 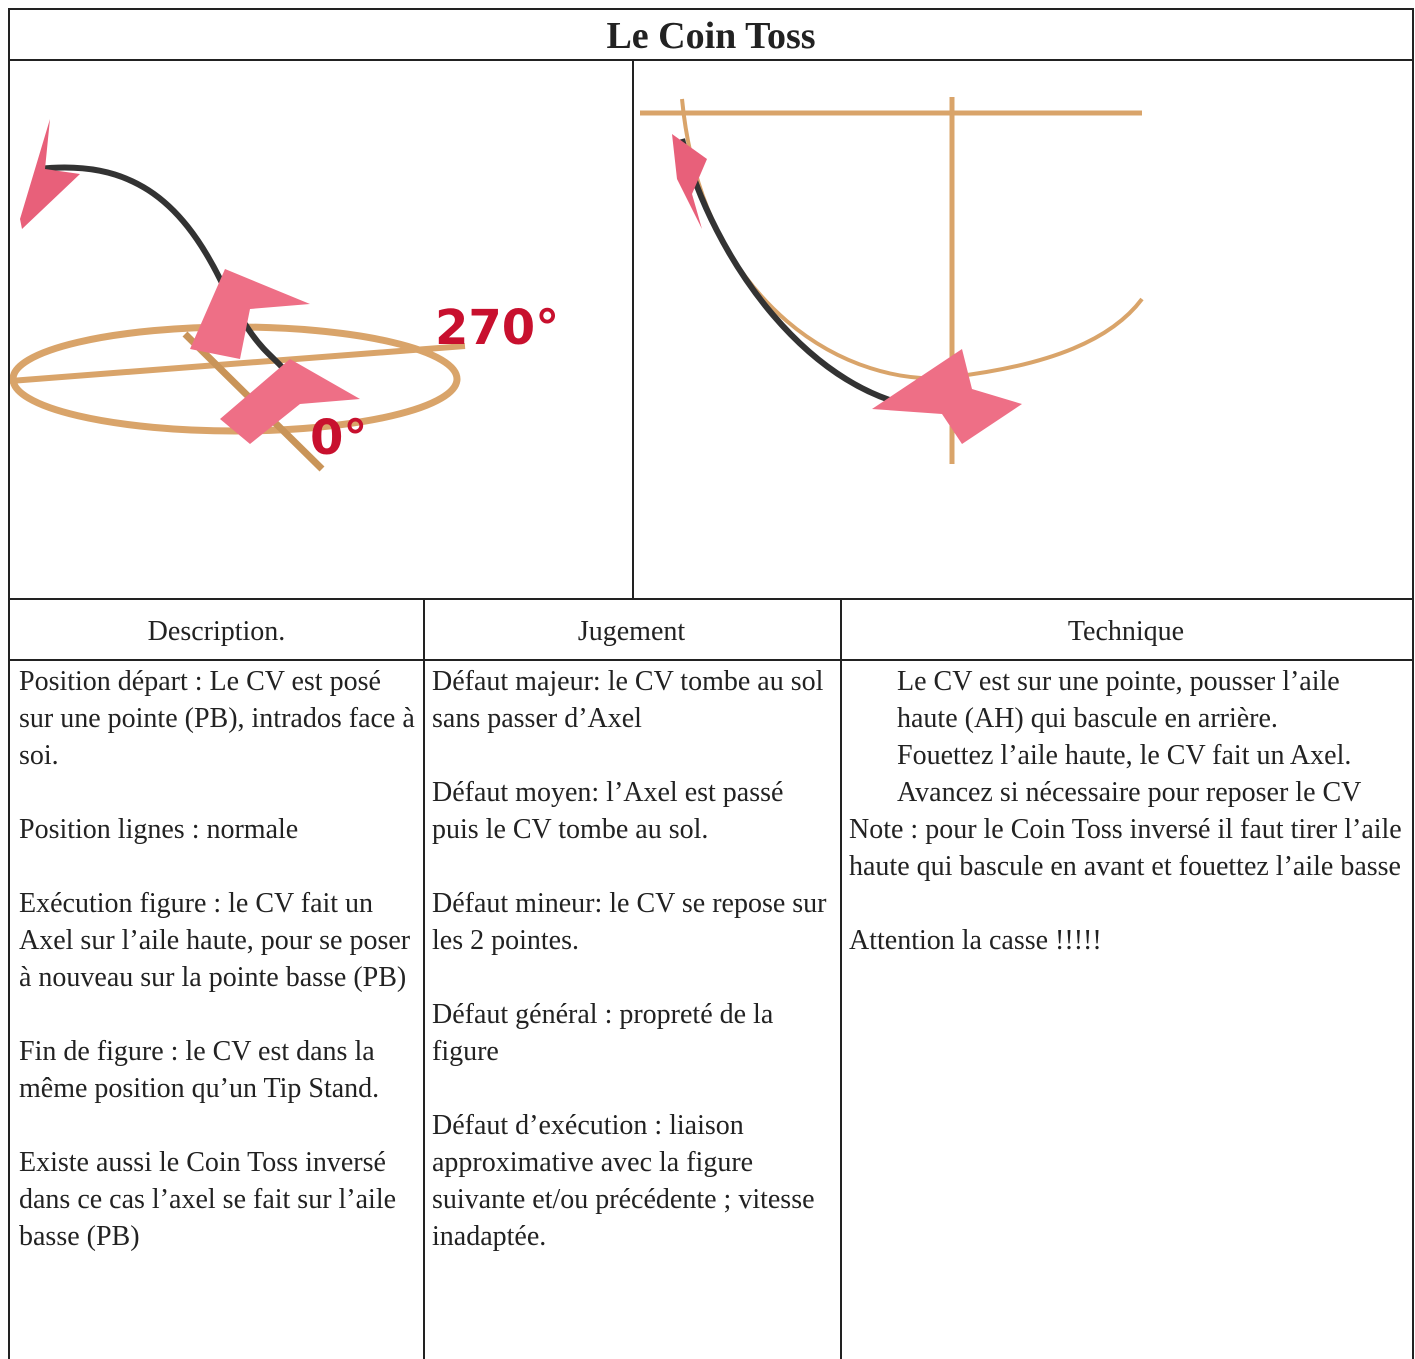 I want to click on paragraph: Avancez si nécessaire pour reposer le CV, so click(x=1129, y=792).